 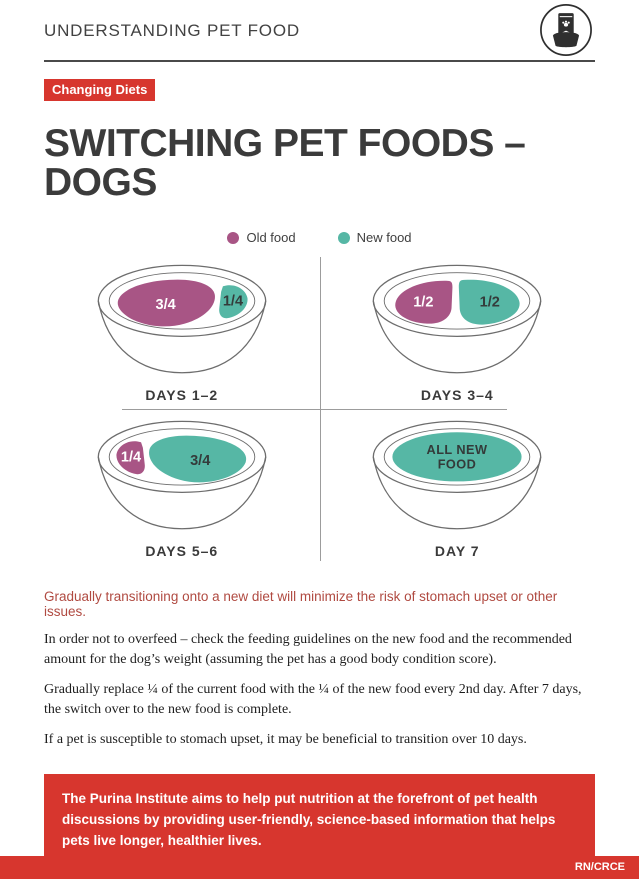 What do you see at coordinates (100, 90) in the screenshot?
I see `section-badge: Changing Diets` at bounding box center [100, 90].